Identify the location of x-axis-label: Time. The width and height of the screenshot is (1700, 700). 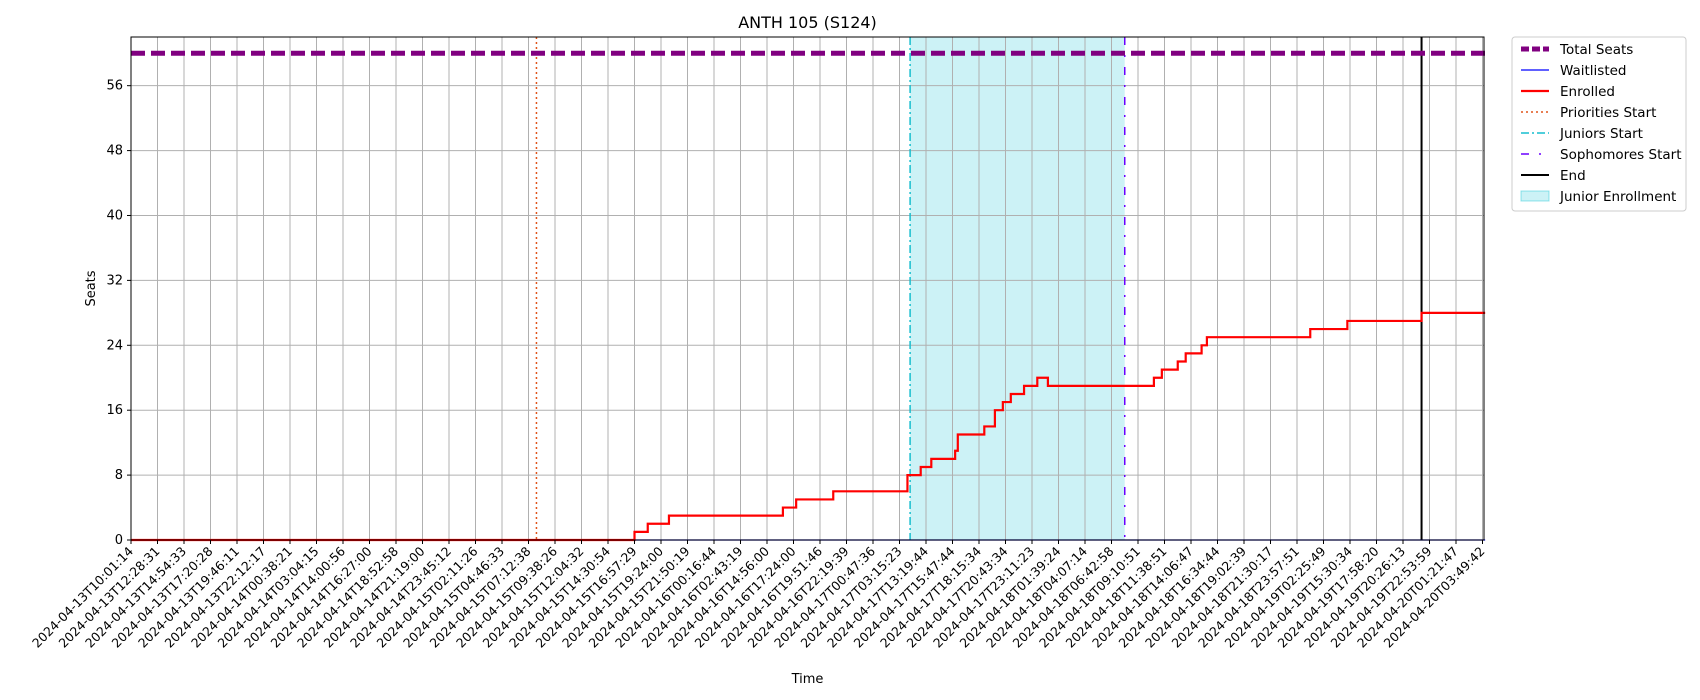
(807, 679).